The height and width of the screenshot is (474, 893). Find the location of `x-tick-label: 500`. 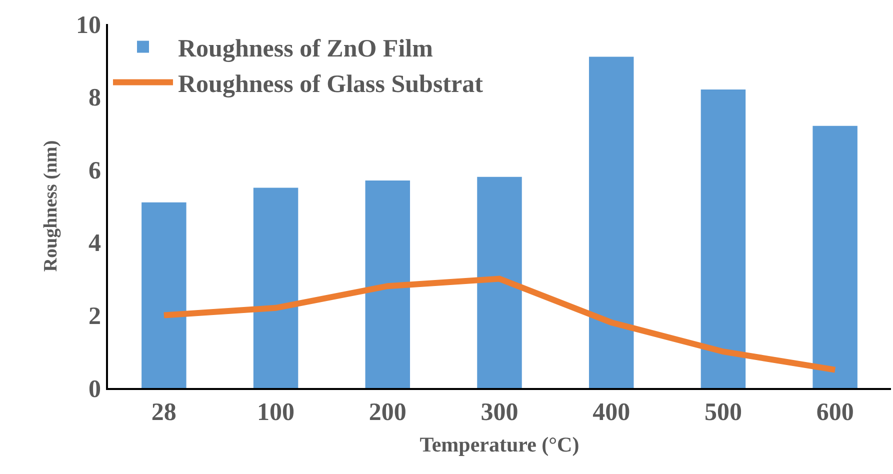

x-tick-label: 500 is located at coordinates (723, 412).